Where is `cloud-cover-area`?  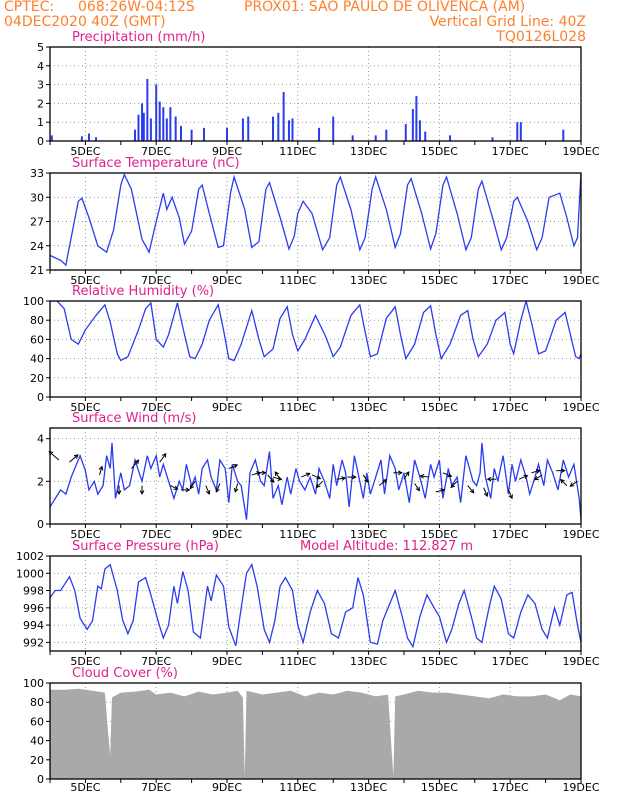
cloud-cover-area is located at coordinates (315, 733).